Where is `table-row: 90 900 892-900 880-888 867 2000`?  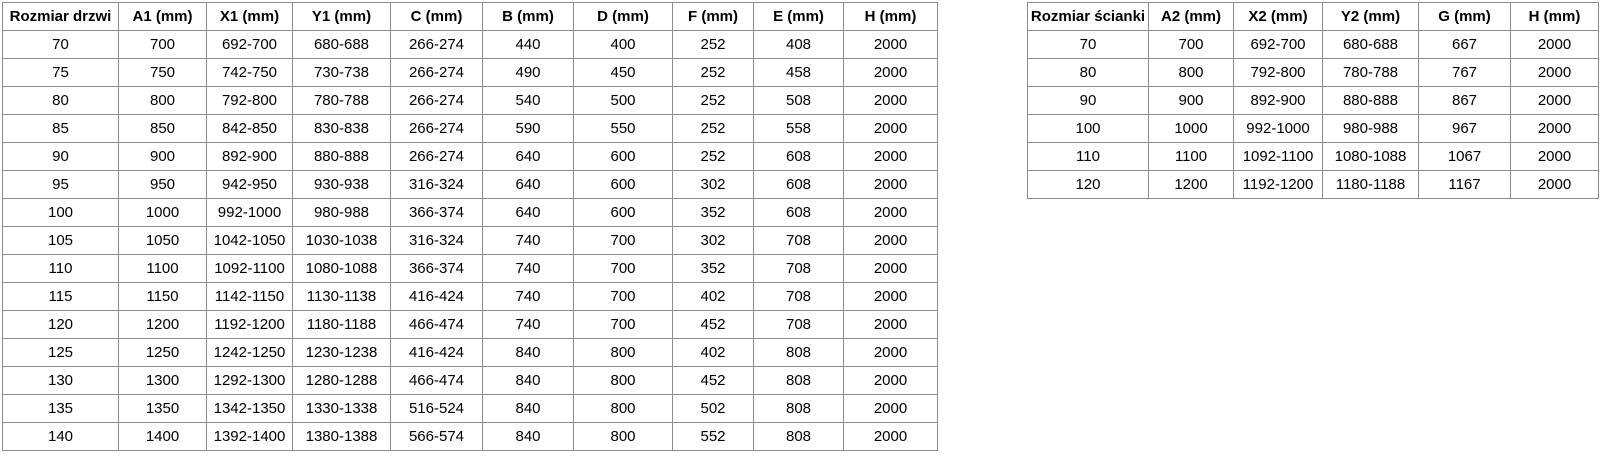 table-row: 90 900 892-900 880-888 867 2000 is located at coordinates (1313, 100).